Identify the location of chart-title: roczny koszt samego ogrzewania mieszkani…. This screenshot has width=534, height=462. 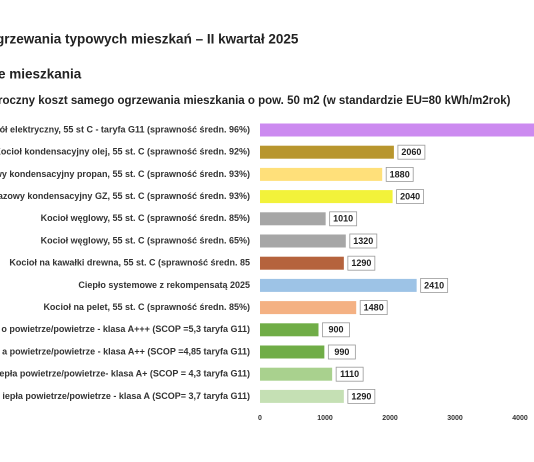
(255, 101).